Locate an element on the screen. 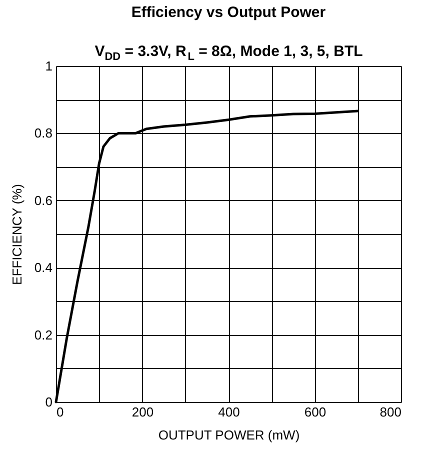 The width and height of the screenshot is (442, 463). y-axis-title: EFFICIENCY (%) is located at coordinates (16, 234).